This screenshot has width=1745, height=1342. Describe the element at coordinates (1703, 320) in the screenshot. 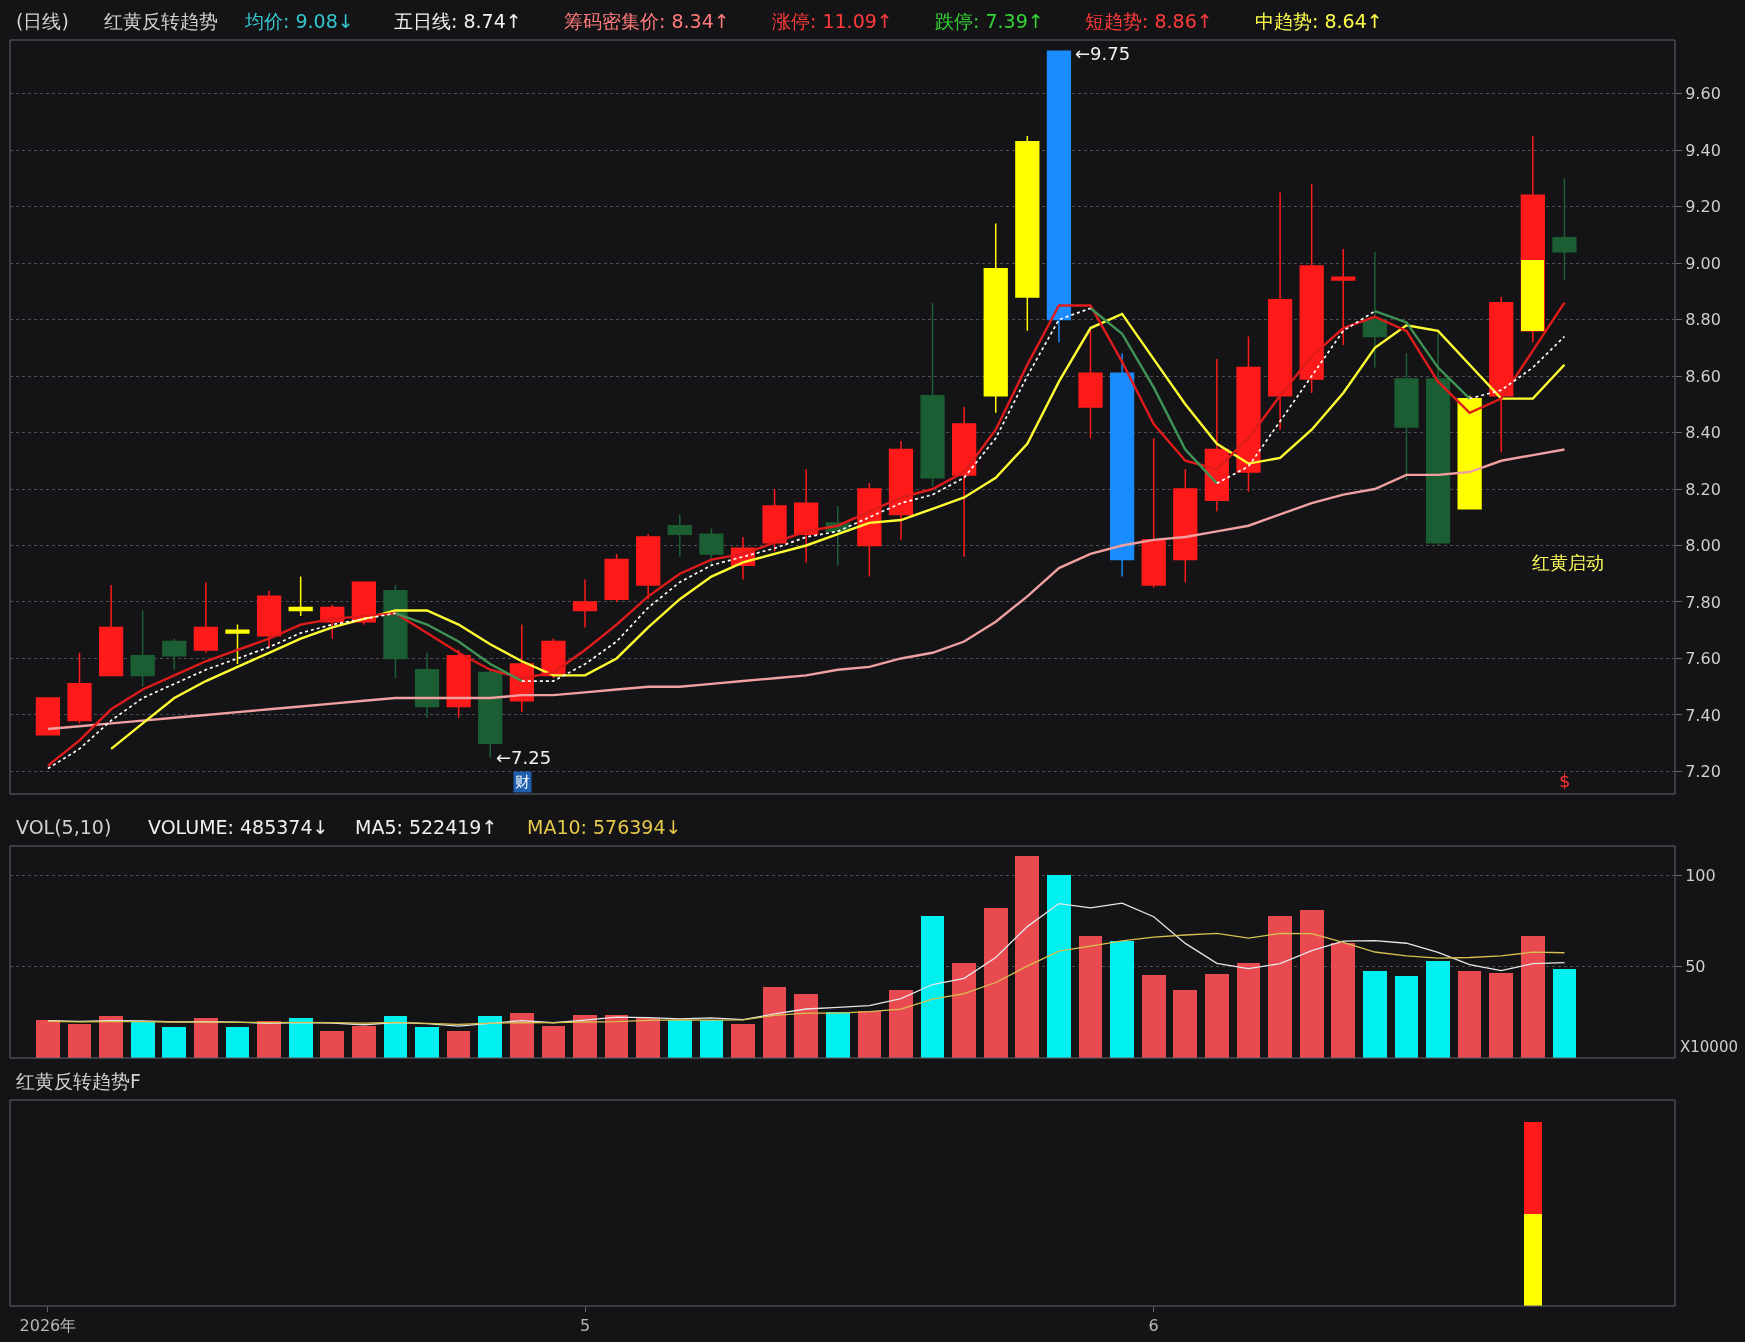

I see `y-tick-label: 8.80` at that location.